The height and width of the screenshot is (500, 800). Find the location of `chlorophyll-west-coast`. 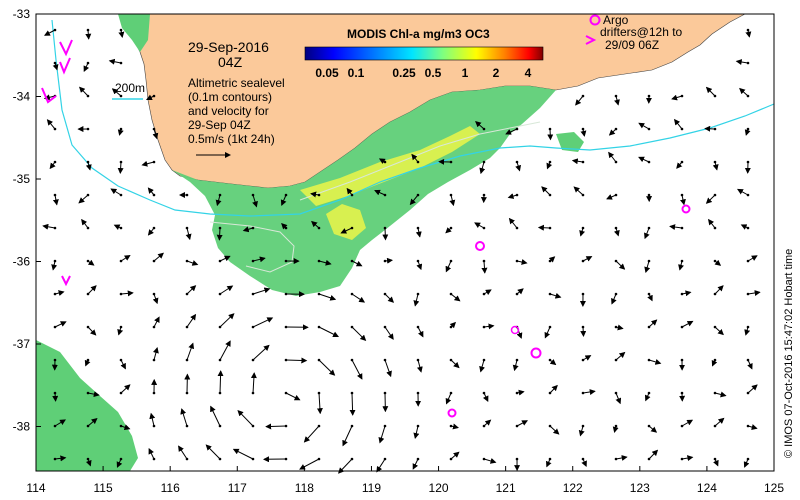

chlorophyll-west-coast is located at coordinates (87, 405).